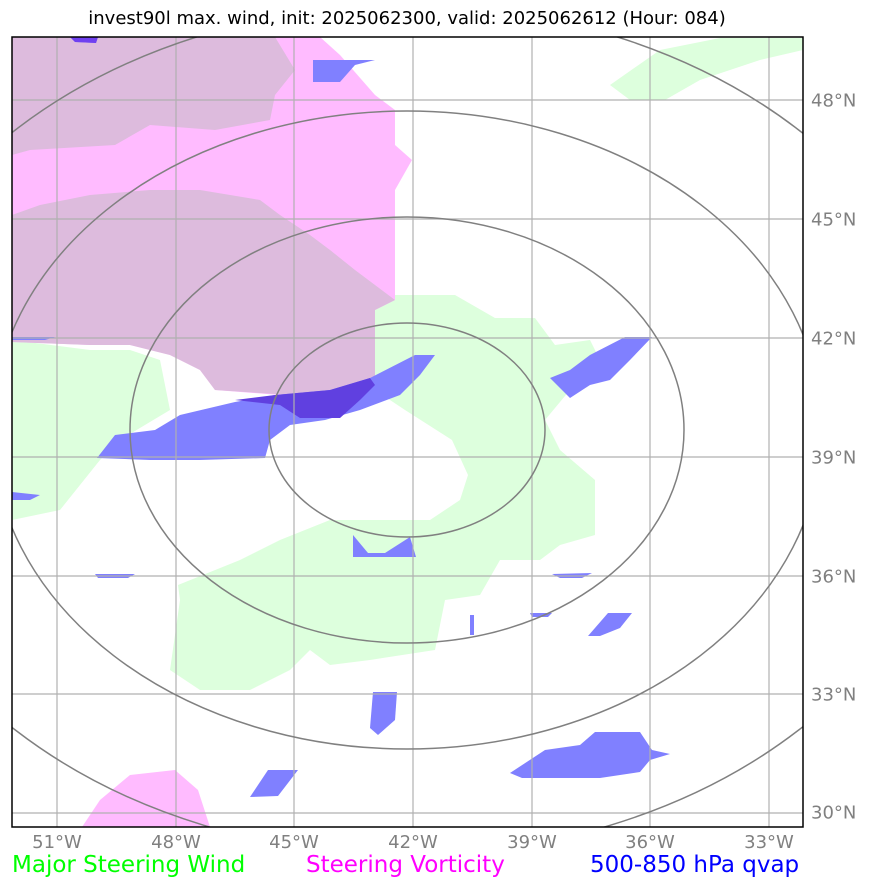 The width and height of the screenshot is (873, 891). I want to click on legend-steering-vorticity: Steering Vorticity, so click(405, 865).